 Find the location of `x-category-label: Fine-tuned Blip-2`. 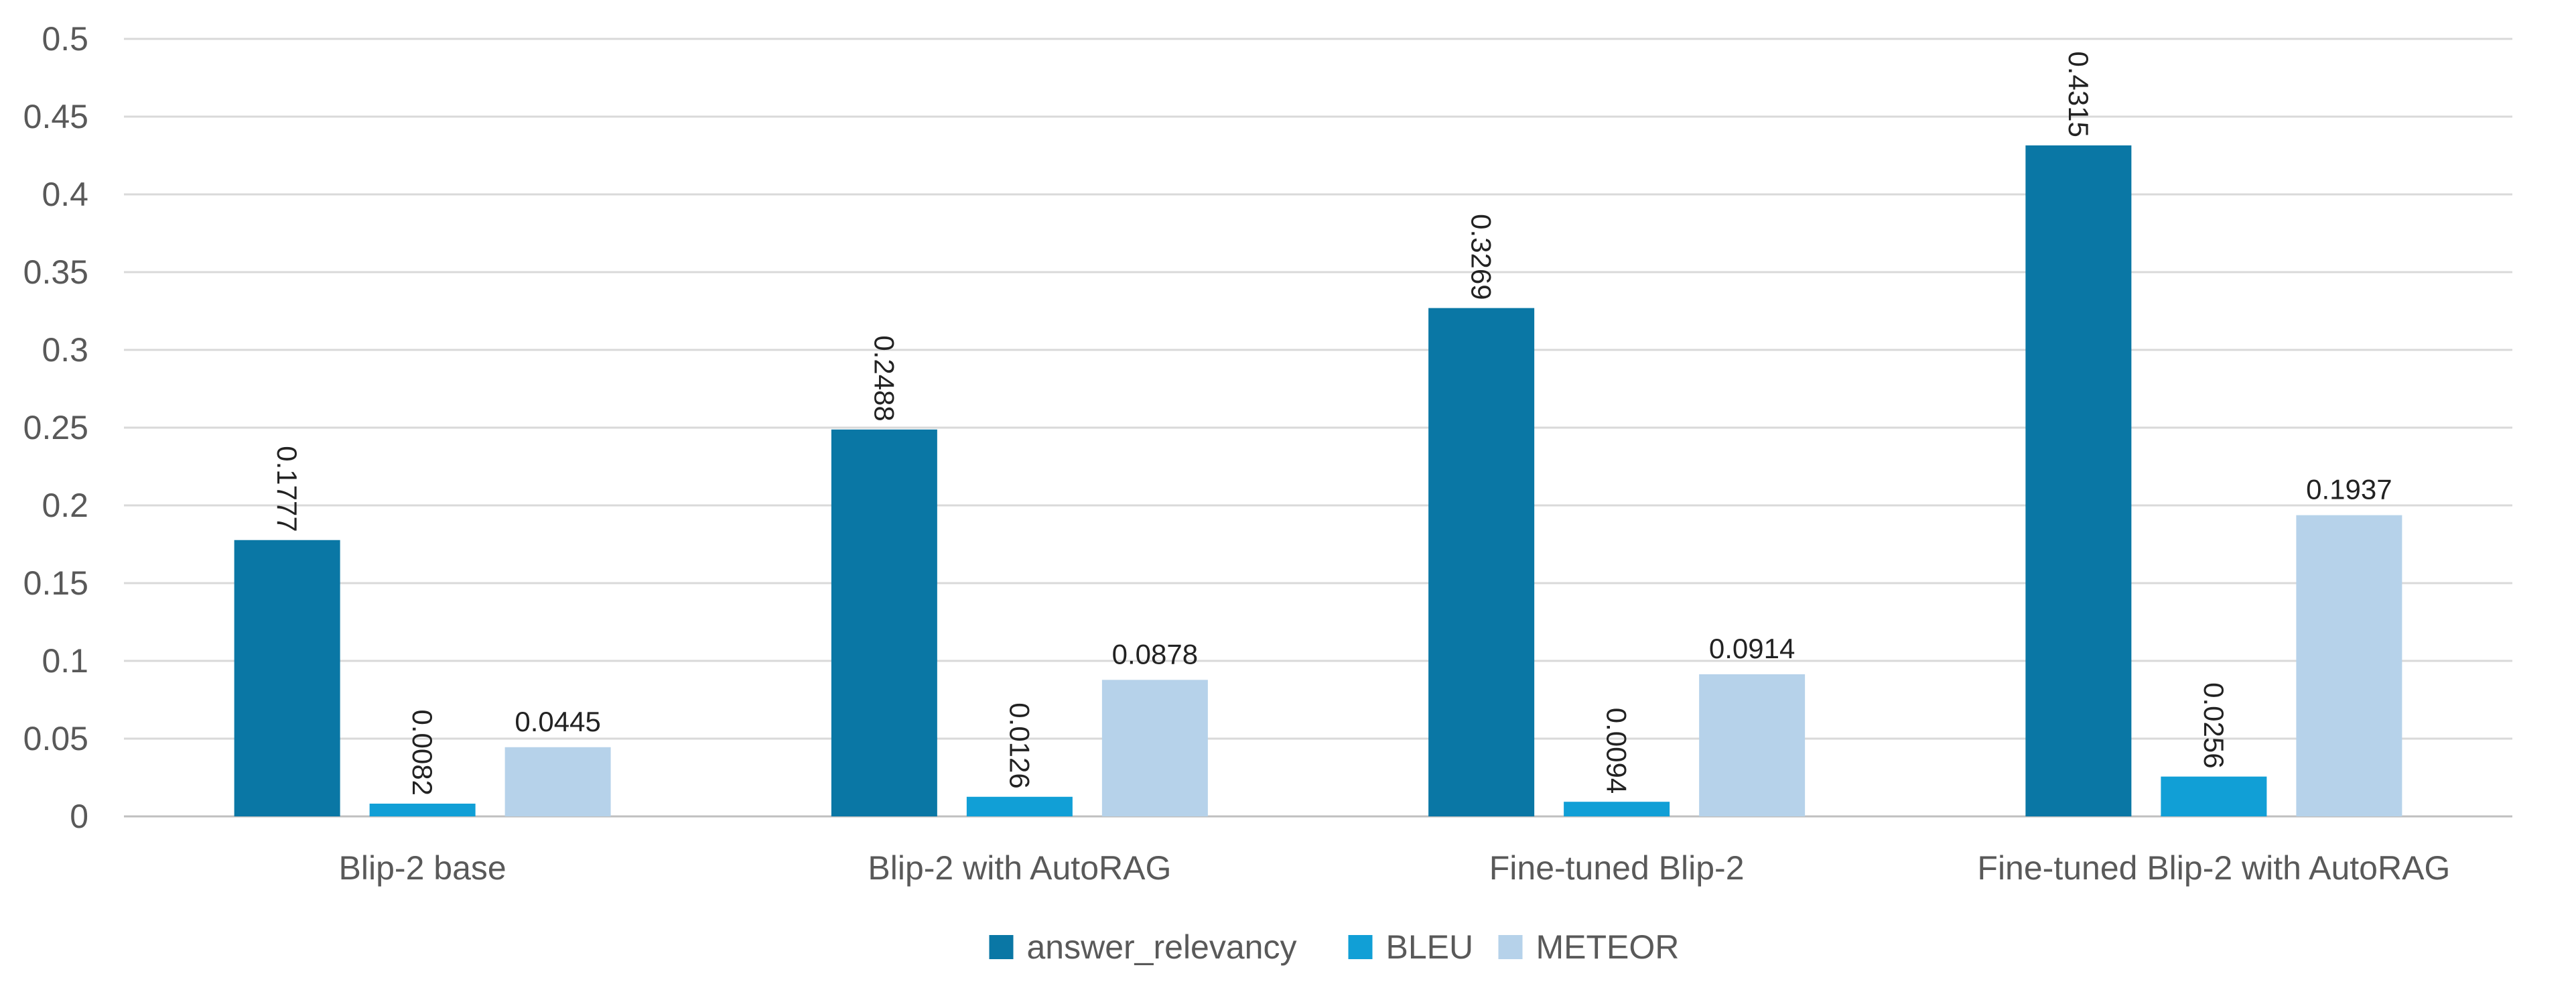

x-category-label: Fine-tuned Blip-2 is located at coordinates (1617, 868).